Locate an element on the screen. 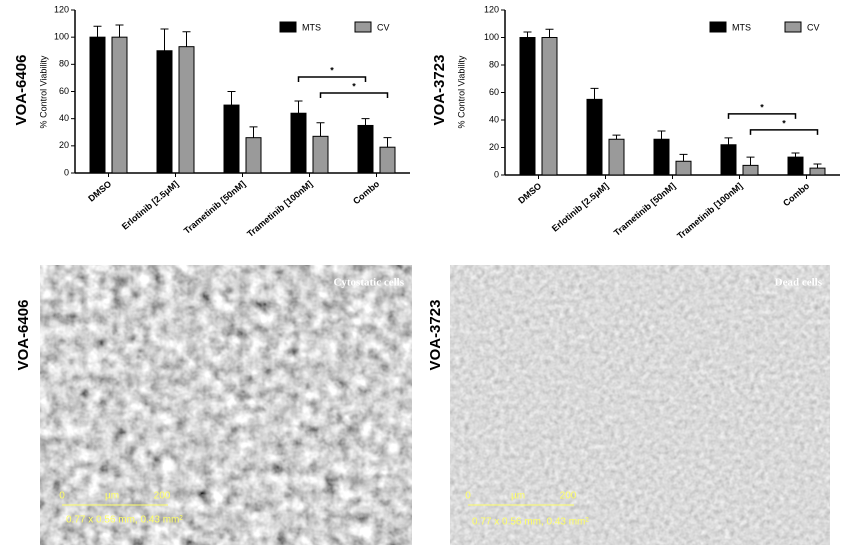 This screenshot has width=848, height=554. image-label: VOA-3723 is located at coordinates (435, 335).